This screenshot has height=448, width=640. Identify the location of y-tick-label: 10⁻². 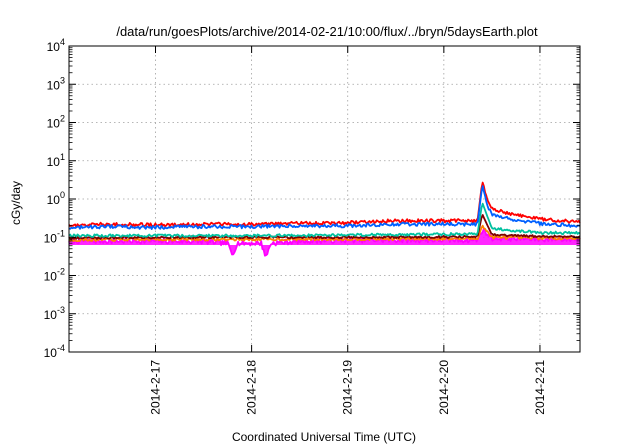
(54, 275).